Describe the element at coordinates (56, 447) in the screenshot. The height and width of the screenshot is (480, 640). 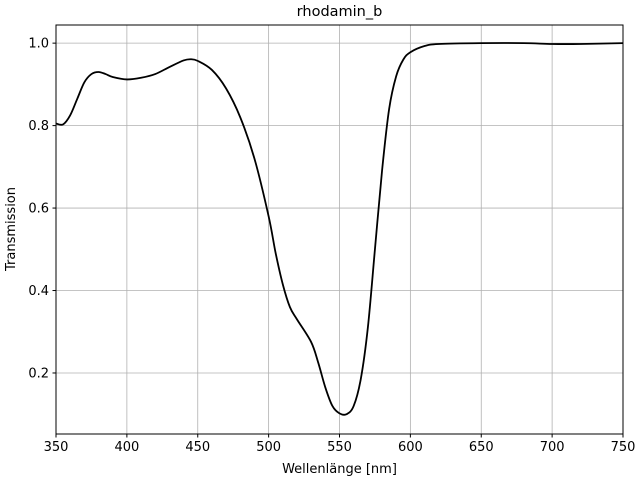
I see `x-tick-label: 350` at that location.